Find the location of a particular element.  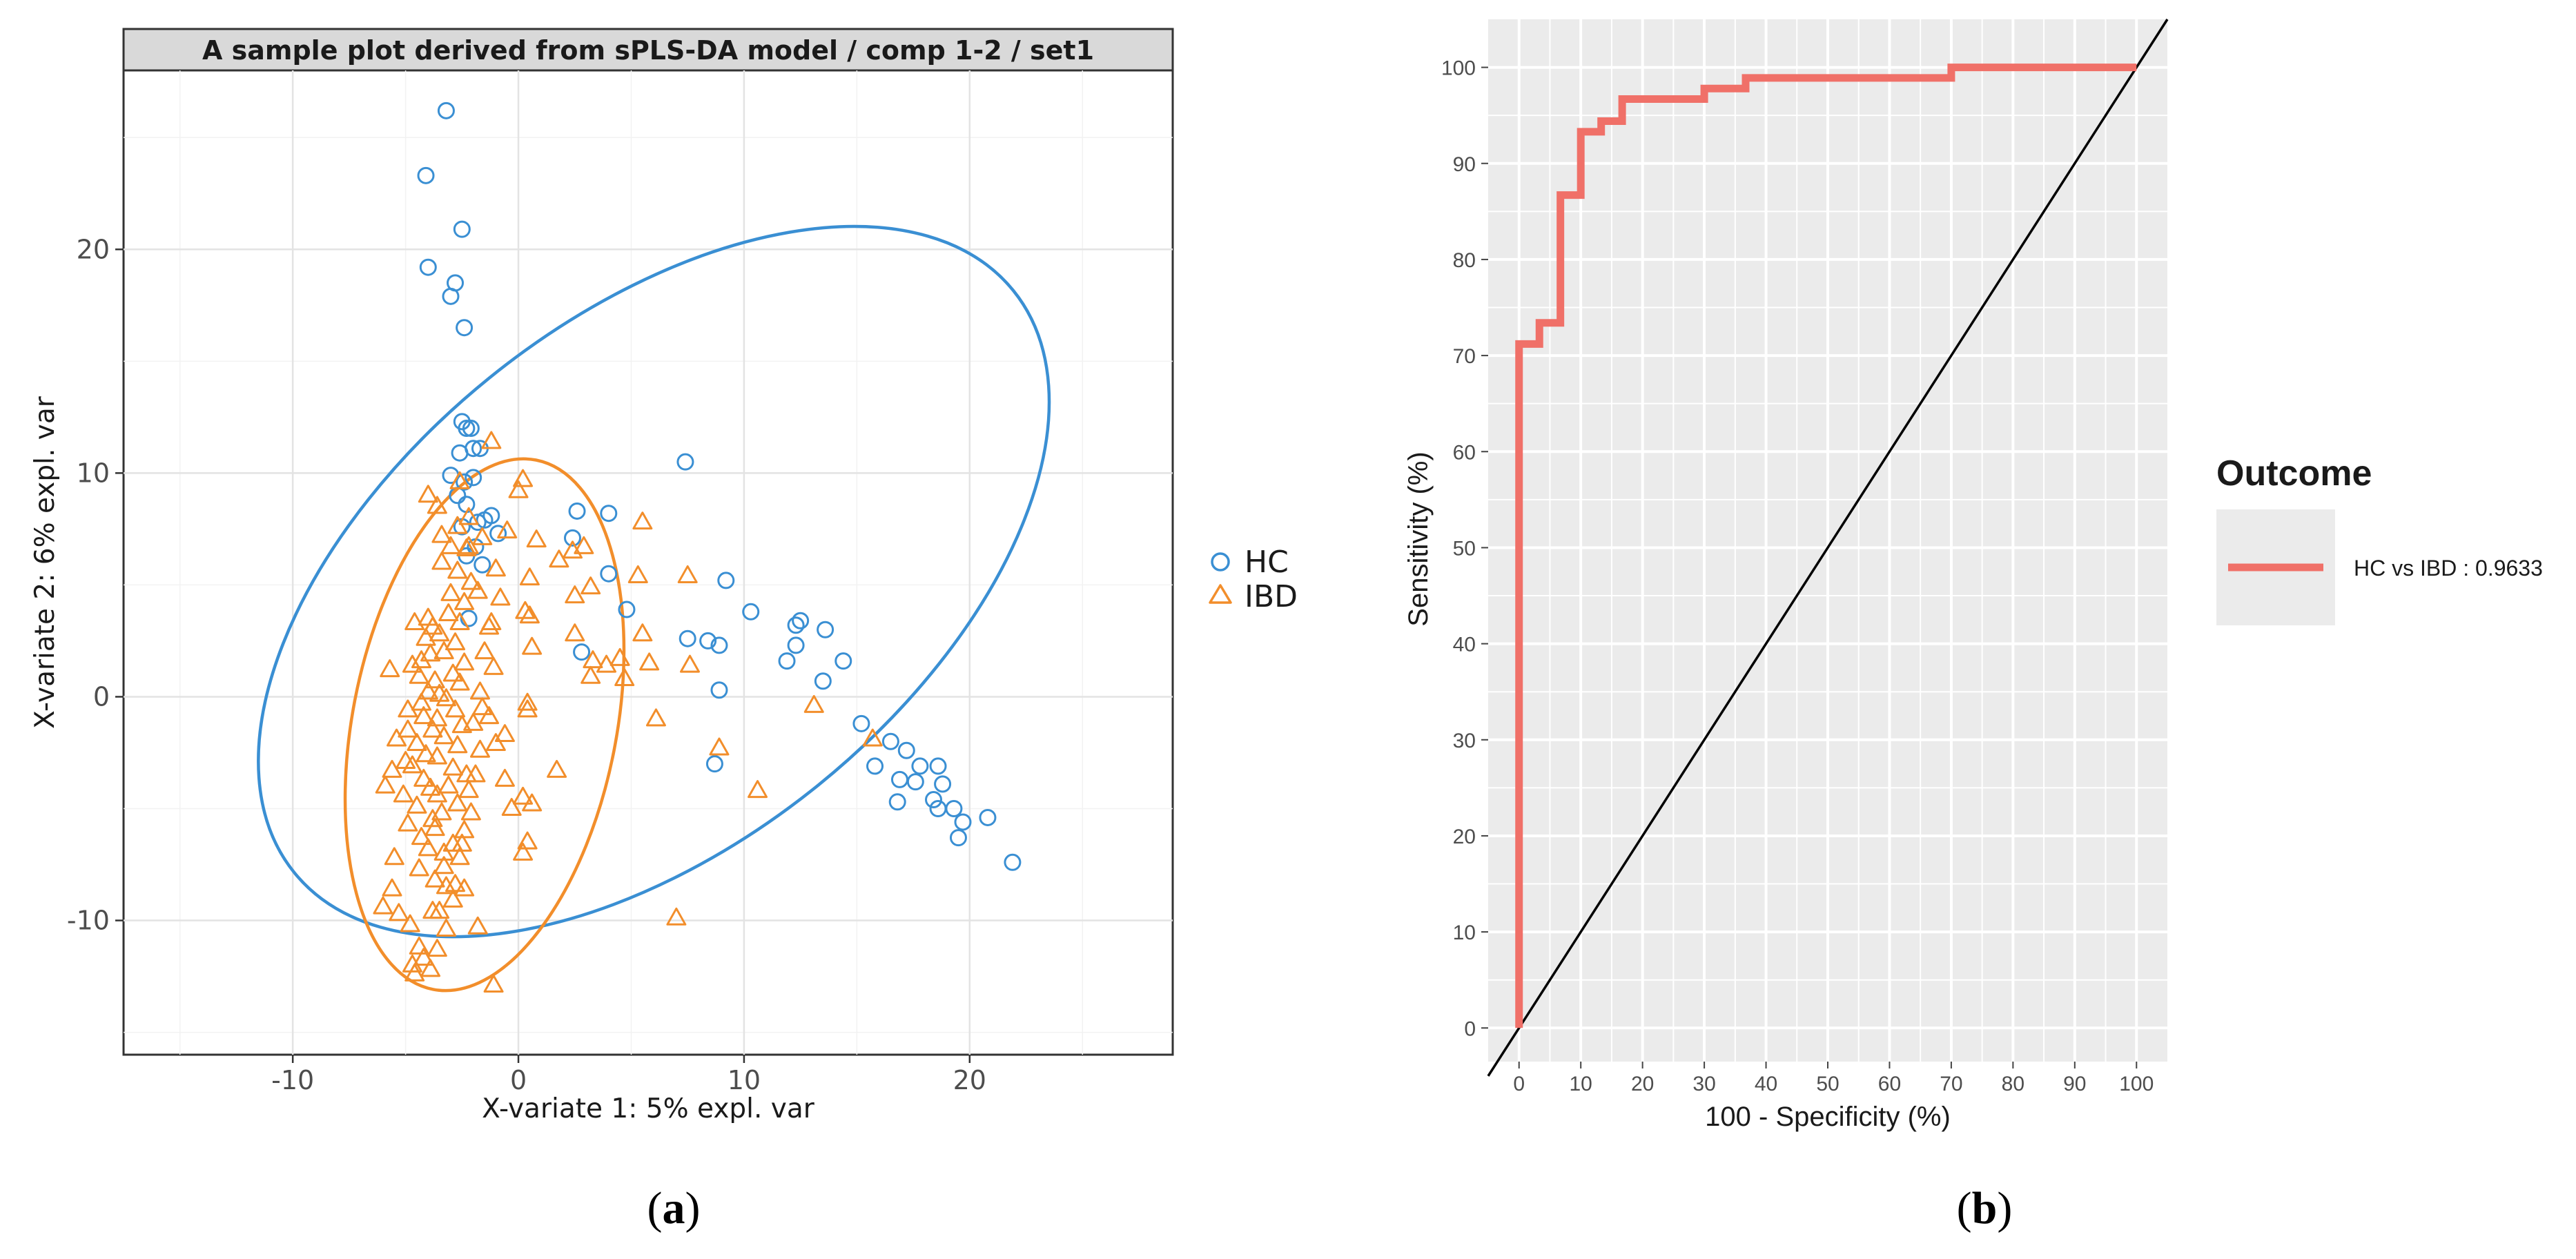

panel-a-strip is located at coordinates (648, 50).